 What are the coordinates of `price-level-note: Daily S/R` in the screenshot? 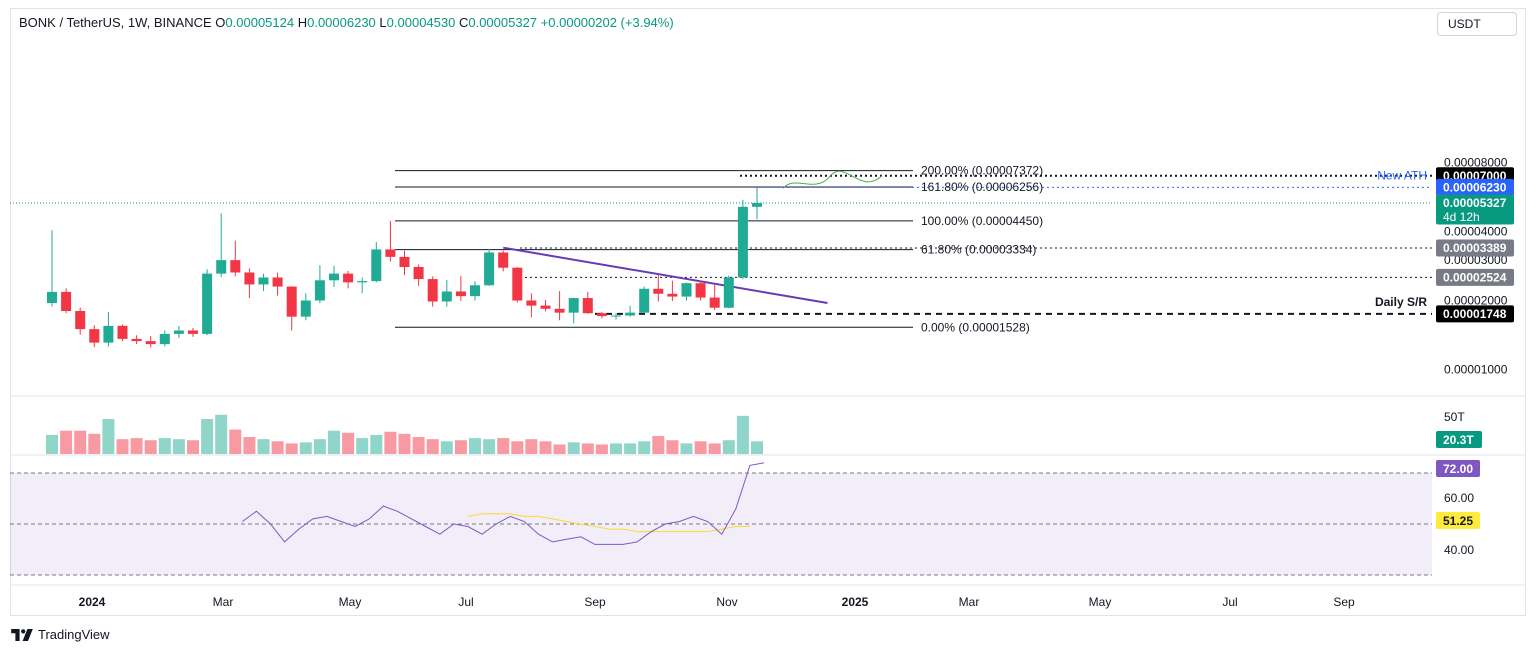 It's located at (1401, 302).